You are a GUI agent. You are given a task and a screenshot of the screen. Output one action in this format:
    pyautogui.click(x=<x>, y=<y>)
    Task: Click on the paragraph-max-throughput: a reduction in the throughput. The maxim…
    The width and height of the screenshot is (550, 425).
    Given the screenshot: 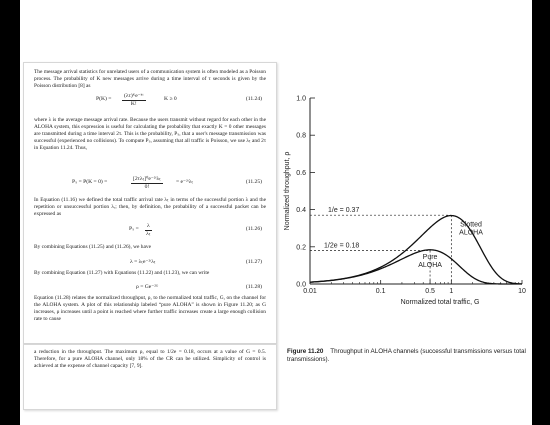 What is the action you would take?
    pyautogui.click(x=150, y=359)
    